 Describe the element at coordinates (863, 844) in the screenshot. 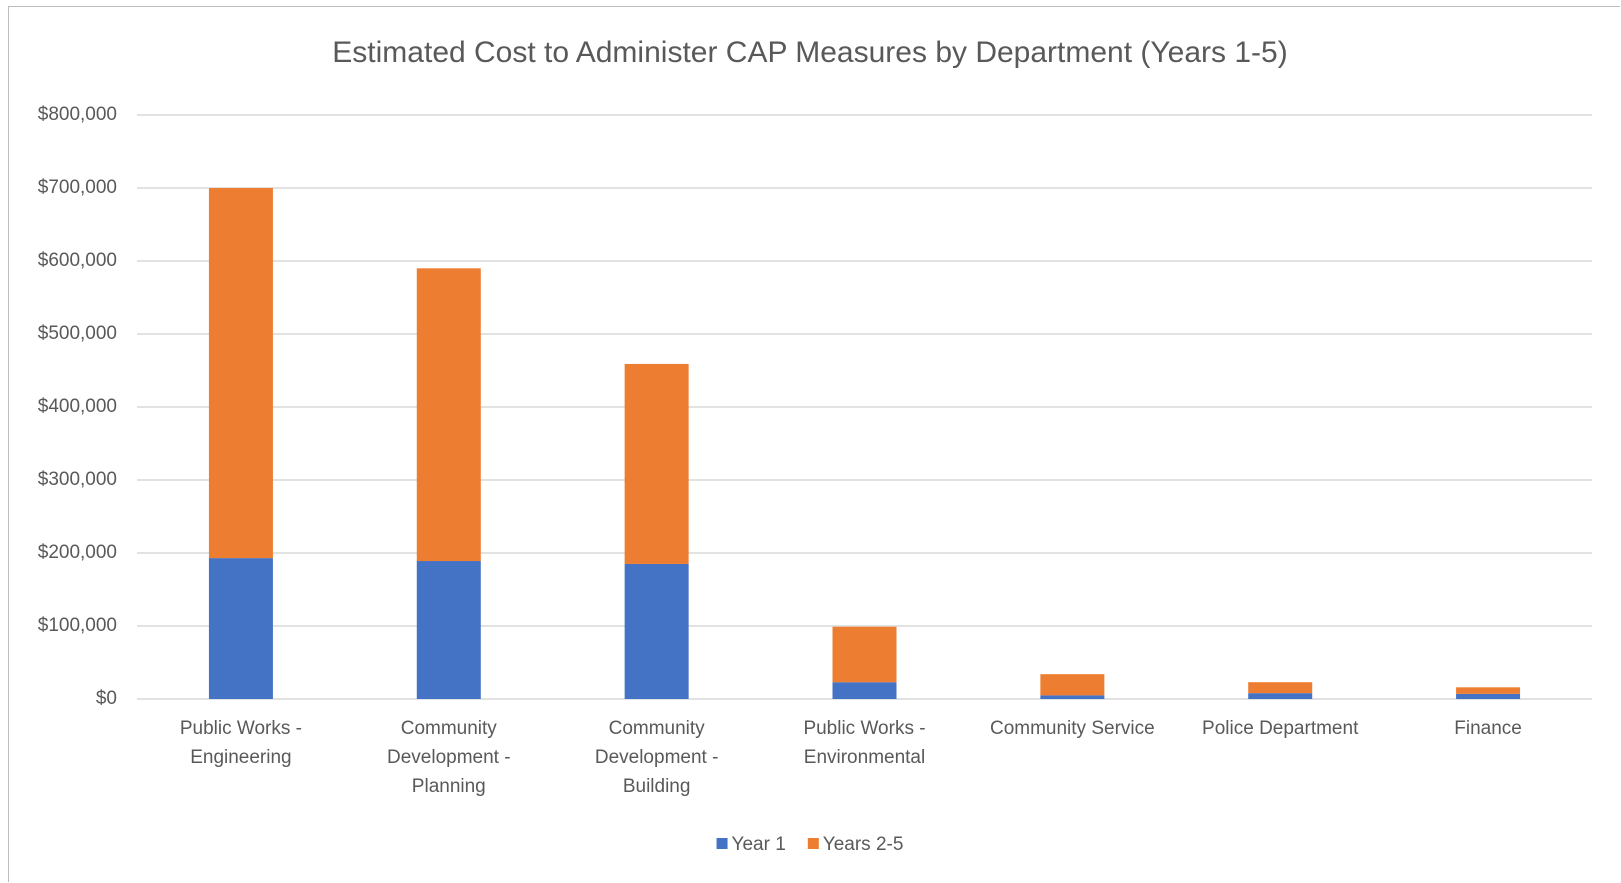

I see `legend-label: Years 2-5` at that location.